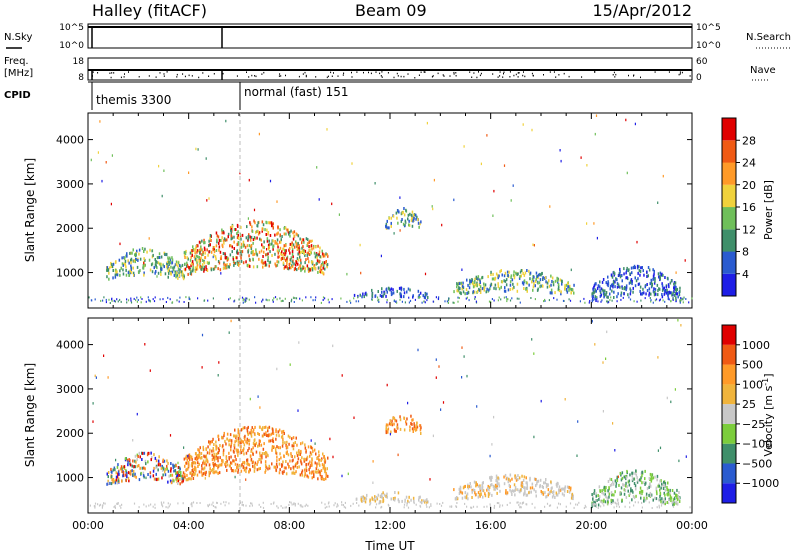 Image resolution: width=800 pixels, height=554 pixels. Describe the element at coordinates (18, 37) in the screenshot. I see `nsky-label: N.Sky` at that location.